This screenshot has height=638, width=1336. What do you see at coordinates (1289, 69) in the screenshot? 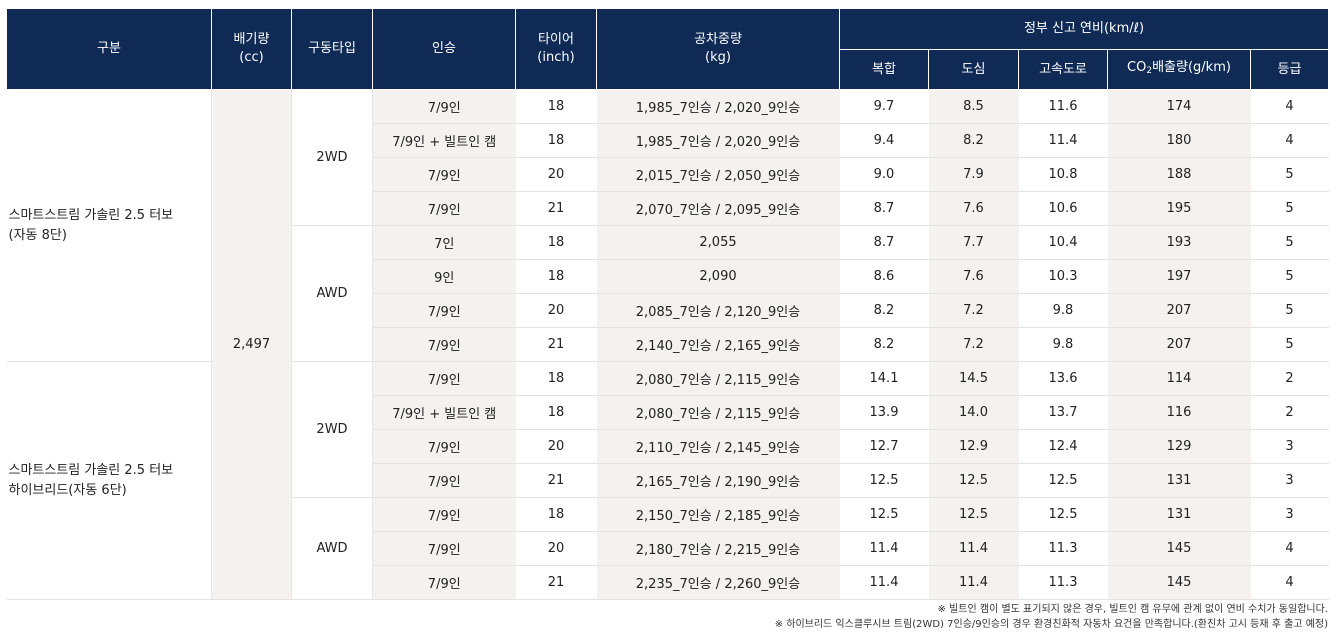
I see `header-grade: 등급` at bounding box center [1289, 69].